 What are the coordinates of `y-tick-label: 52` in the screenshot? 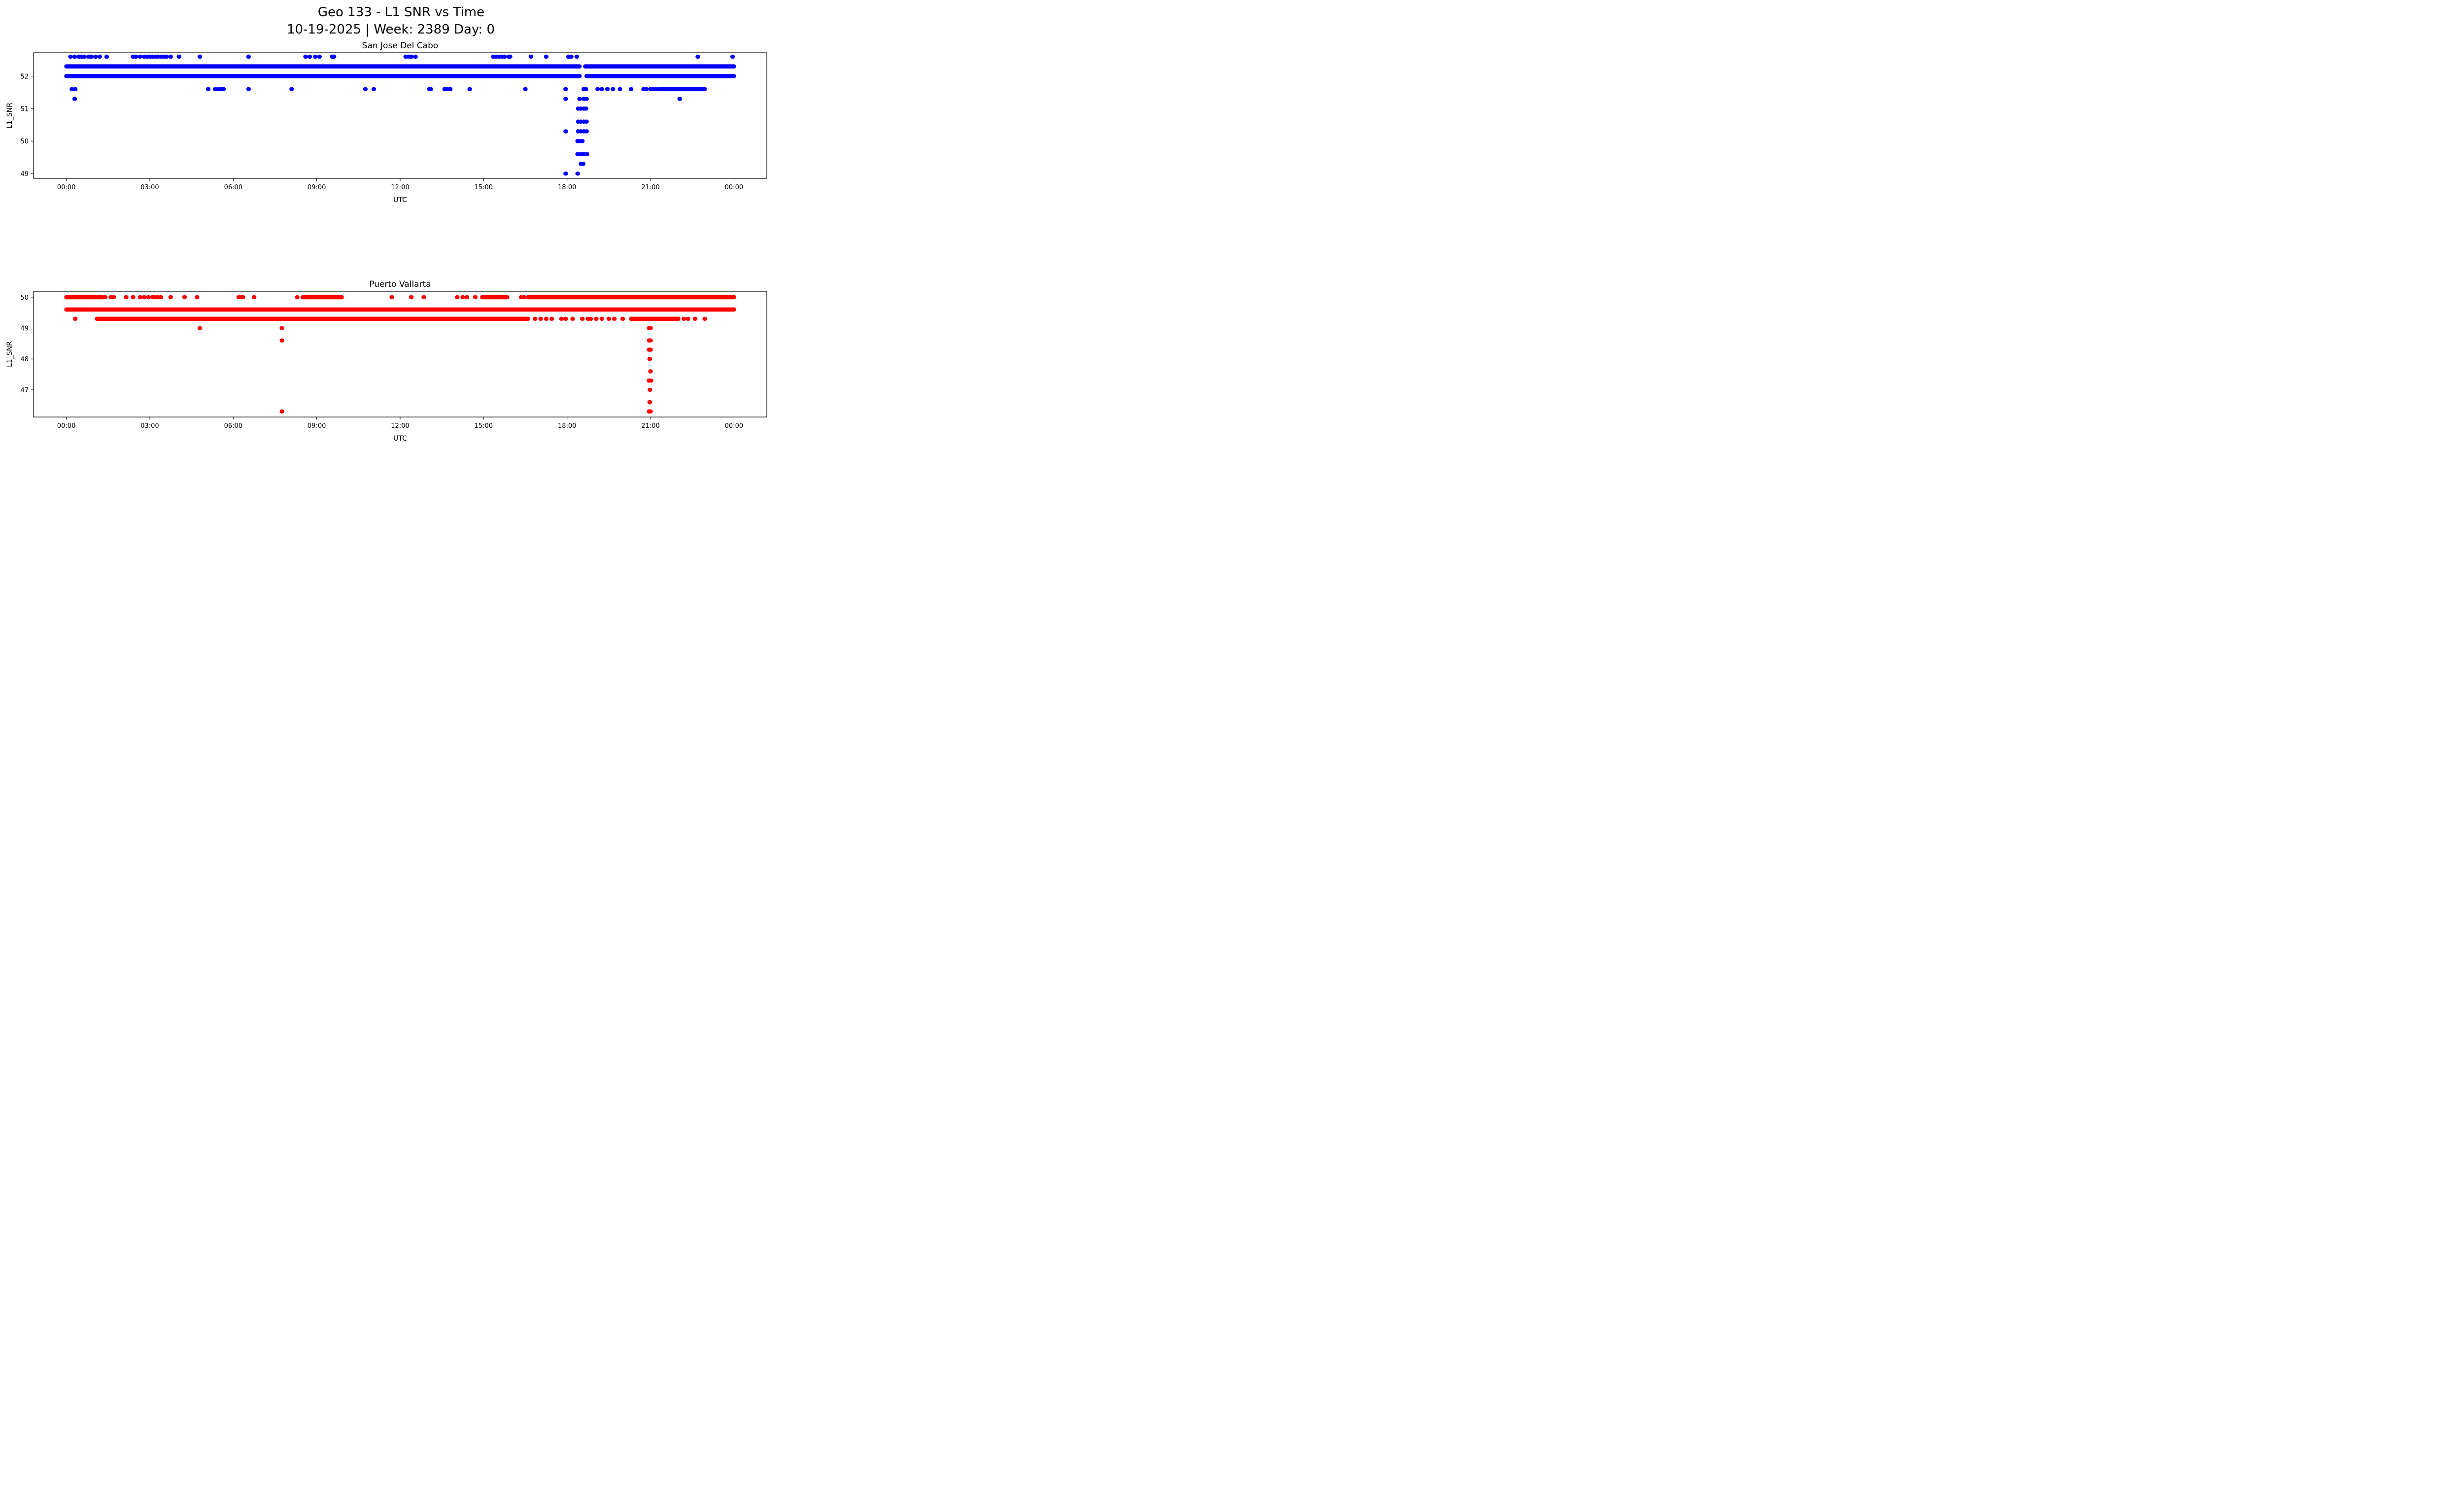 It's located at (24, 76).